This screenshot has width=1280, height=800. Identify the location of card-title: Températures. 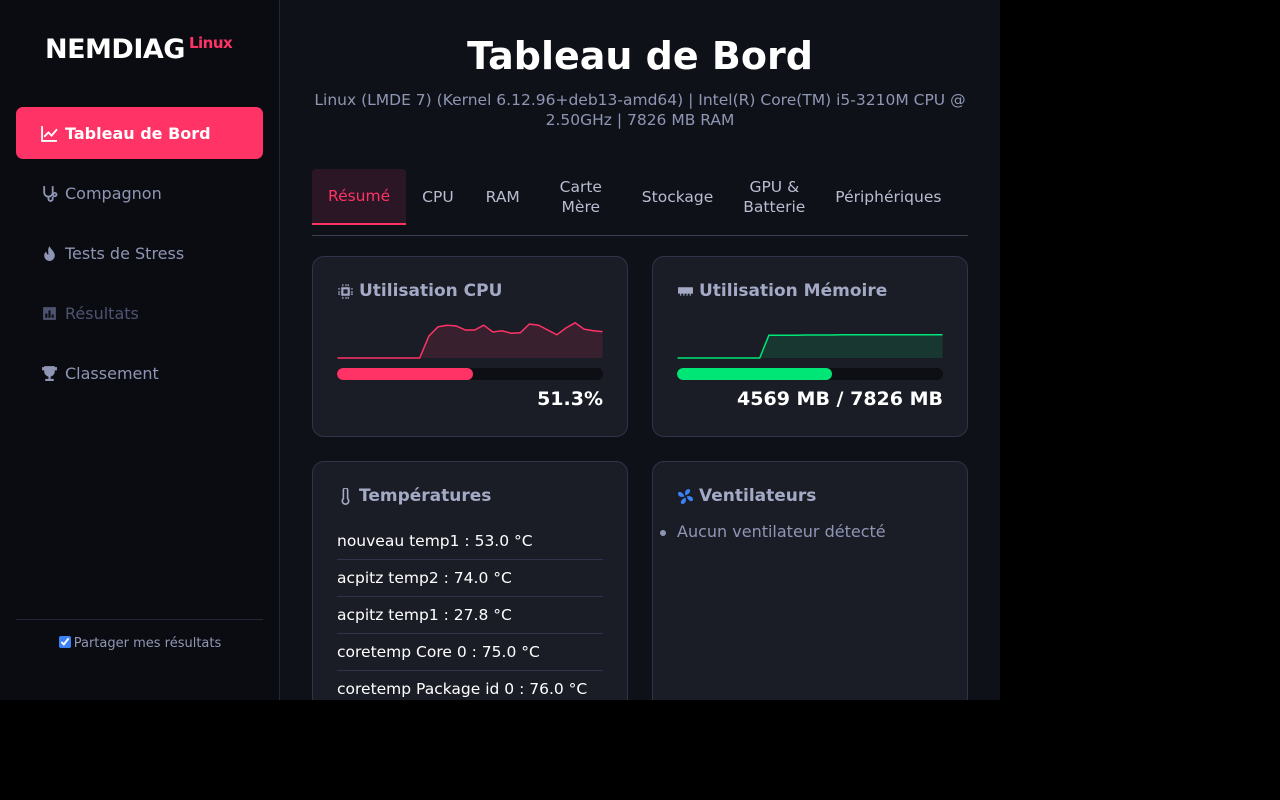
(414, 496).